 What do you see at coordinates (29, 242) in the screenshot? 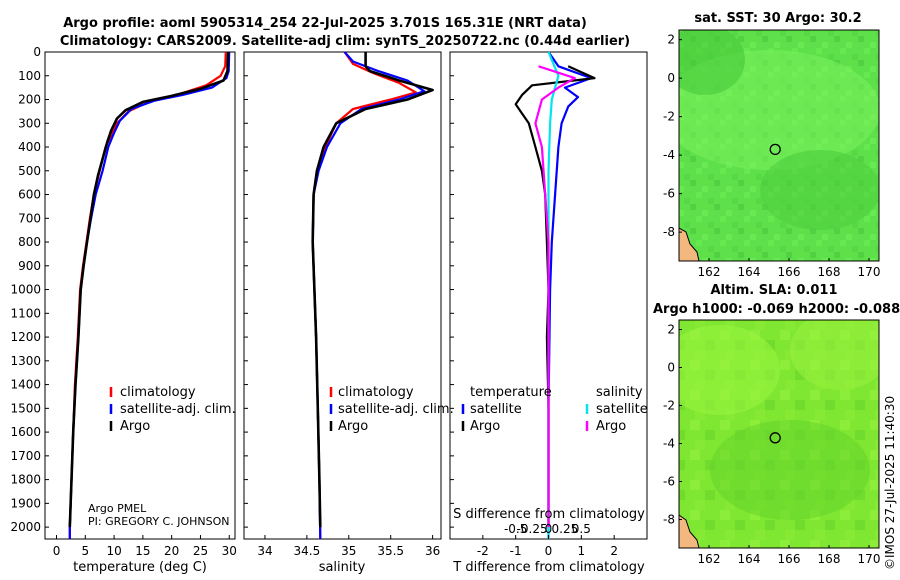
I see `y-tick-label: 800` at bounding box center [29, 242].